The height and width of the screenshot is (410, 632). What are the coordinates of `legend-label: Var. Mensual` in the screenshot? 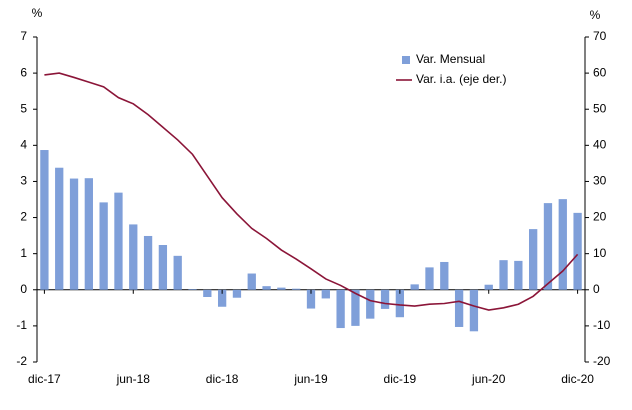 It's located at (450, 59).